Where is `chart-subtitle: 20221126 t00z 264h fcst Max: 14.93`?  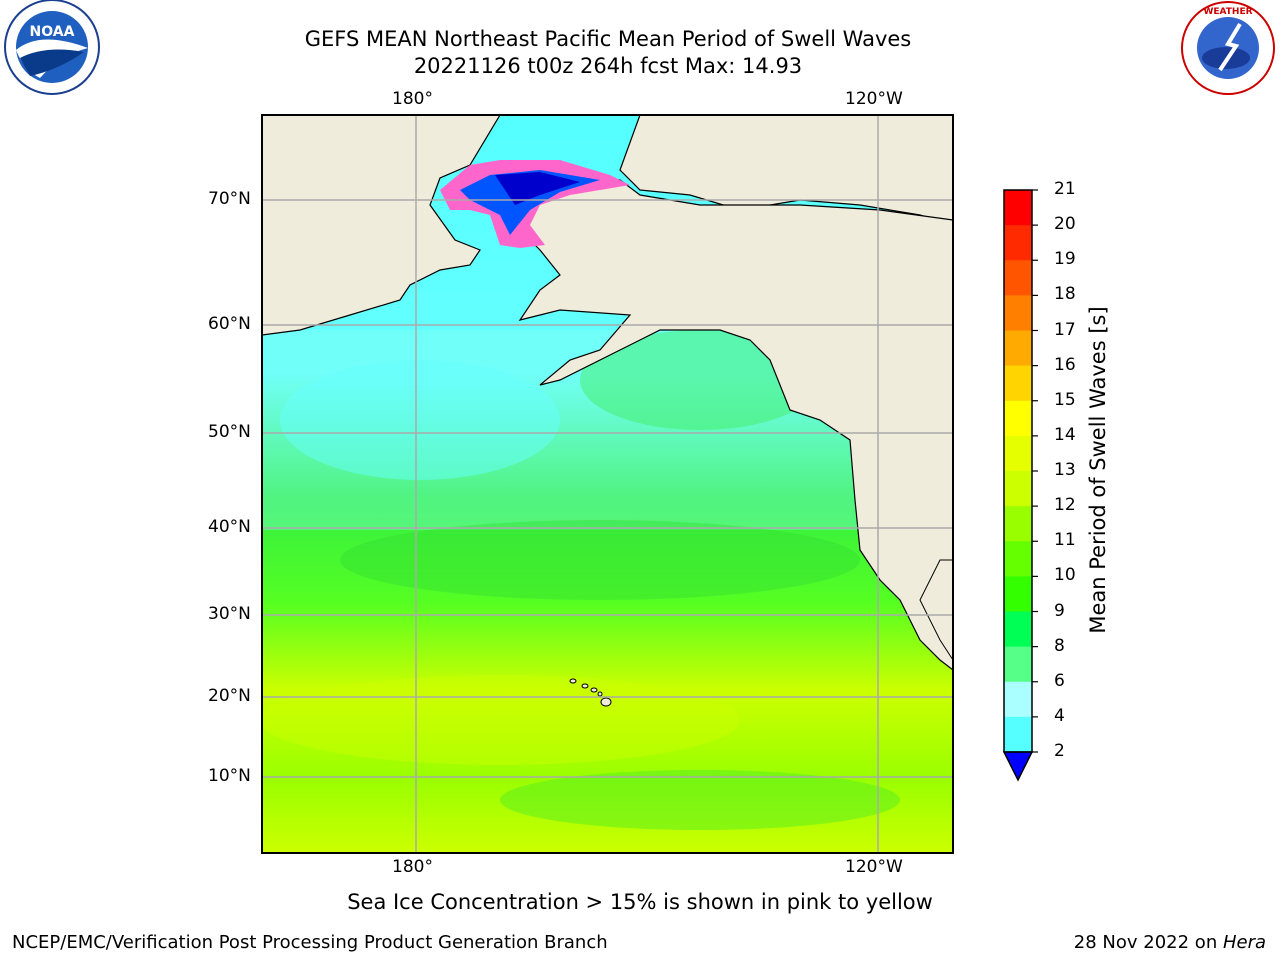 chart-subtitle: 20221126 t00z 264h fcst Max: 14.93 is located at coordinates (608, 66).